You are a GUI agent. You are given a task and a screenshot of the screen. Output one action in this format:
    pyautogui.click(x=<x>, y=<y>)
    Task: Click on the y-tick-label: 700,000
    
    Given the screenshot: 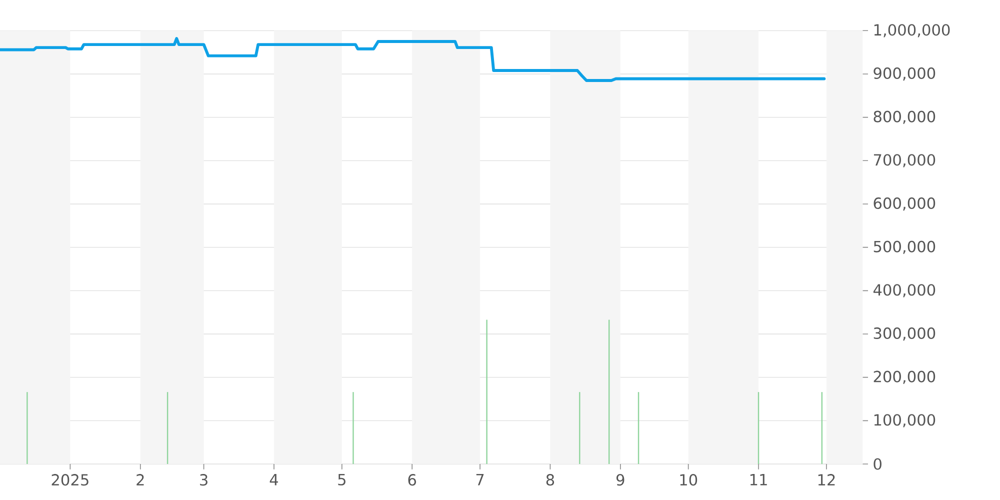 What is the action you would take?
    pyautogui.click(x=905, y=161)
    